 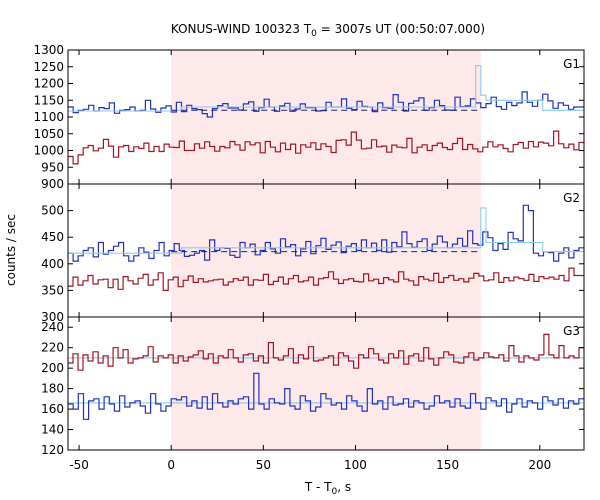 What do you see at coordinates (11, 250) in the screenshot?
I see `y-axis-label: counts / sec` at bounding box center [11, 250].